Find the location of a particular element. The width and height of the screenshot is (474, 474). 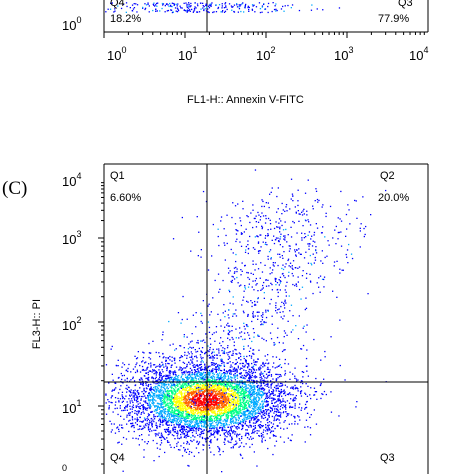

panel-b-x-tick-2: 102 is located at coordinates (265, 54).